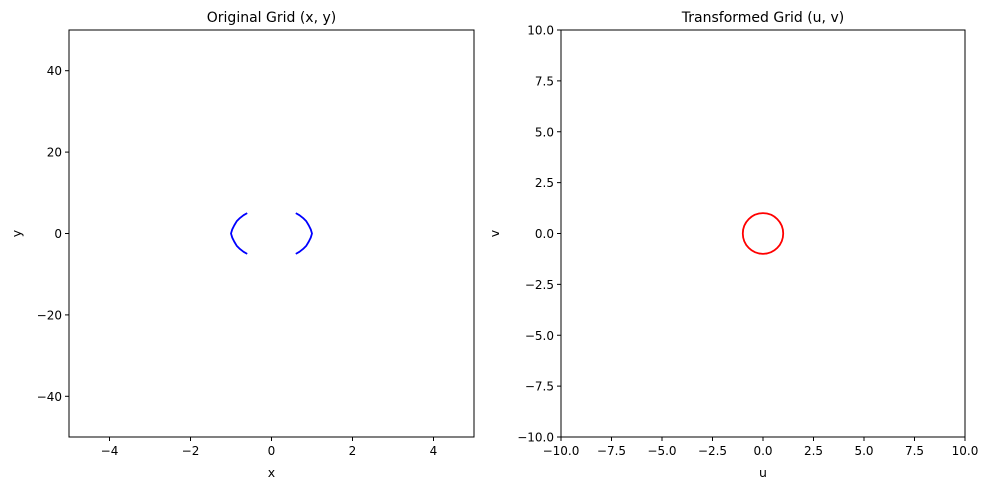  What do you see at coordinates (16, 233) in the screenshot?
I see `y-axis-label: y` at bounding box center [16, 233].